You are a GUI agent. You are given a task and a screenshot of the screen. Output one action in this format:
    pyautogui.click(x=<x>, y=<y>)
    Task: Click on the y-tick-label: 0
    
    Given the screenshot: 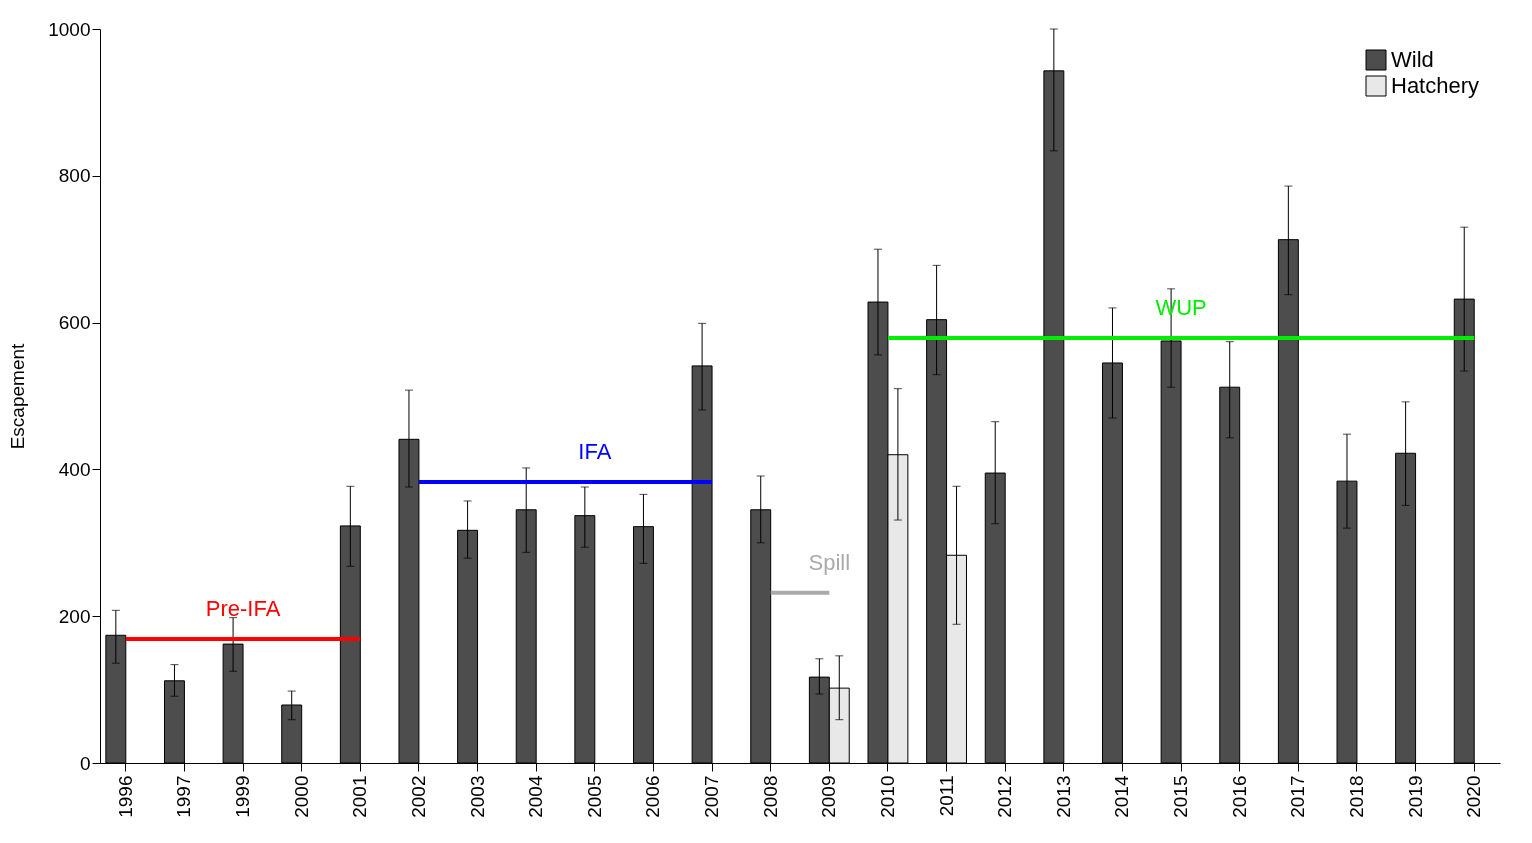 What is the action you would take?
    pyautogui.click(x=85, y=763)
    